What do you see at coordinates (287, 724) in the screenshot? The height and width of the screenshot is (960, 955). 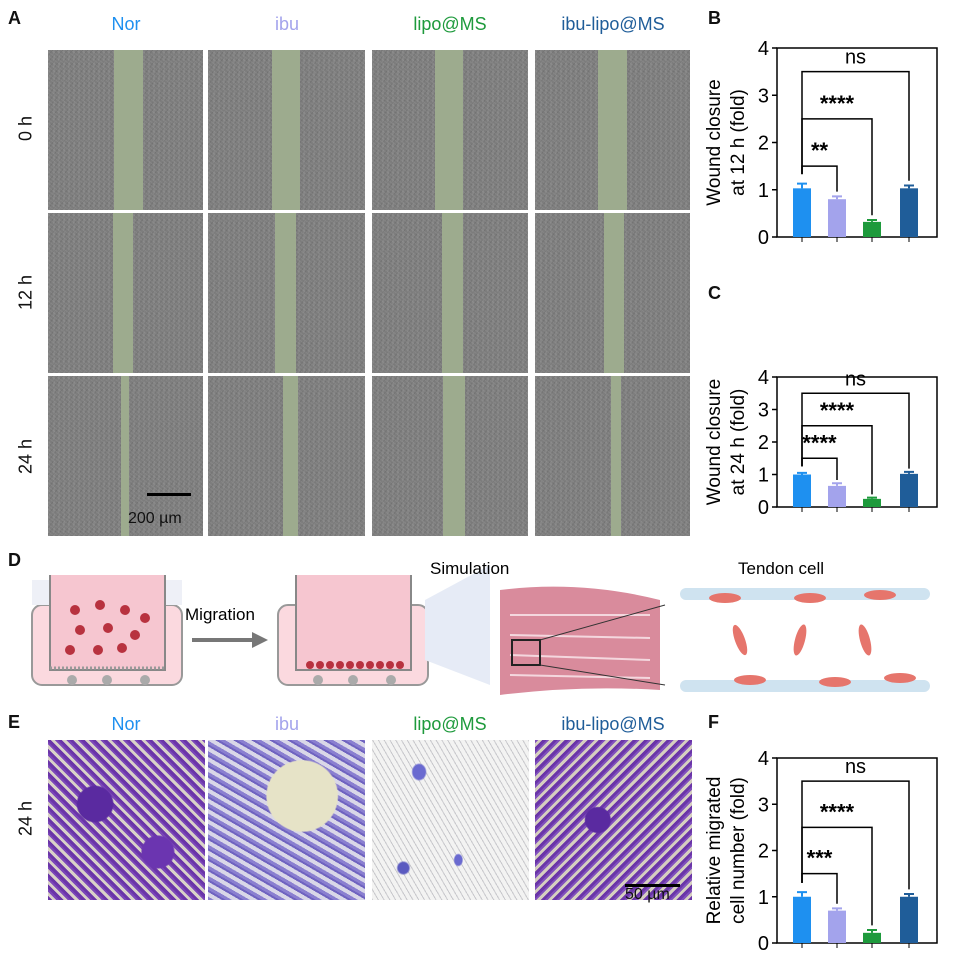 I see `e-group-label-ibu: ibu` at bounding box center [287, 724].